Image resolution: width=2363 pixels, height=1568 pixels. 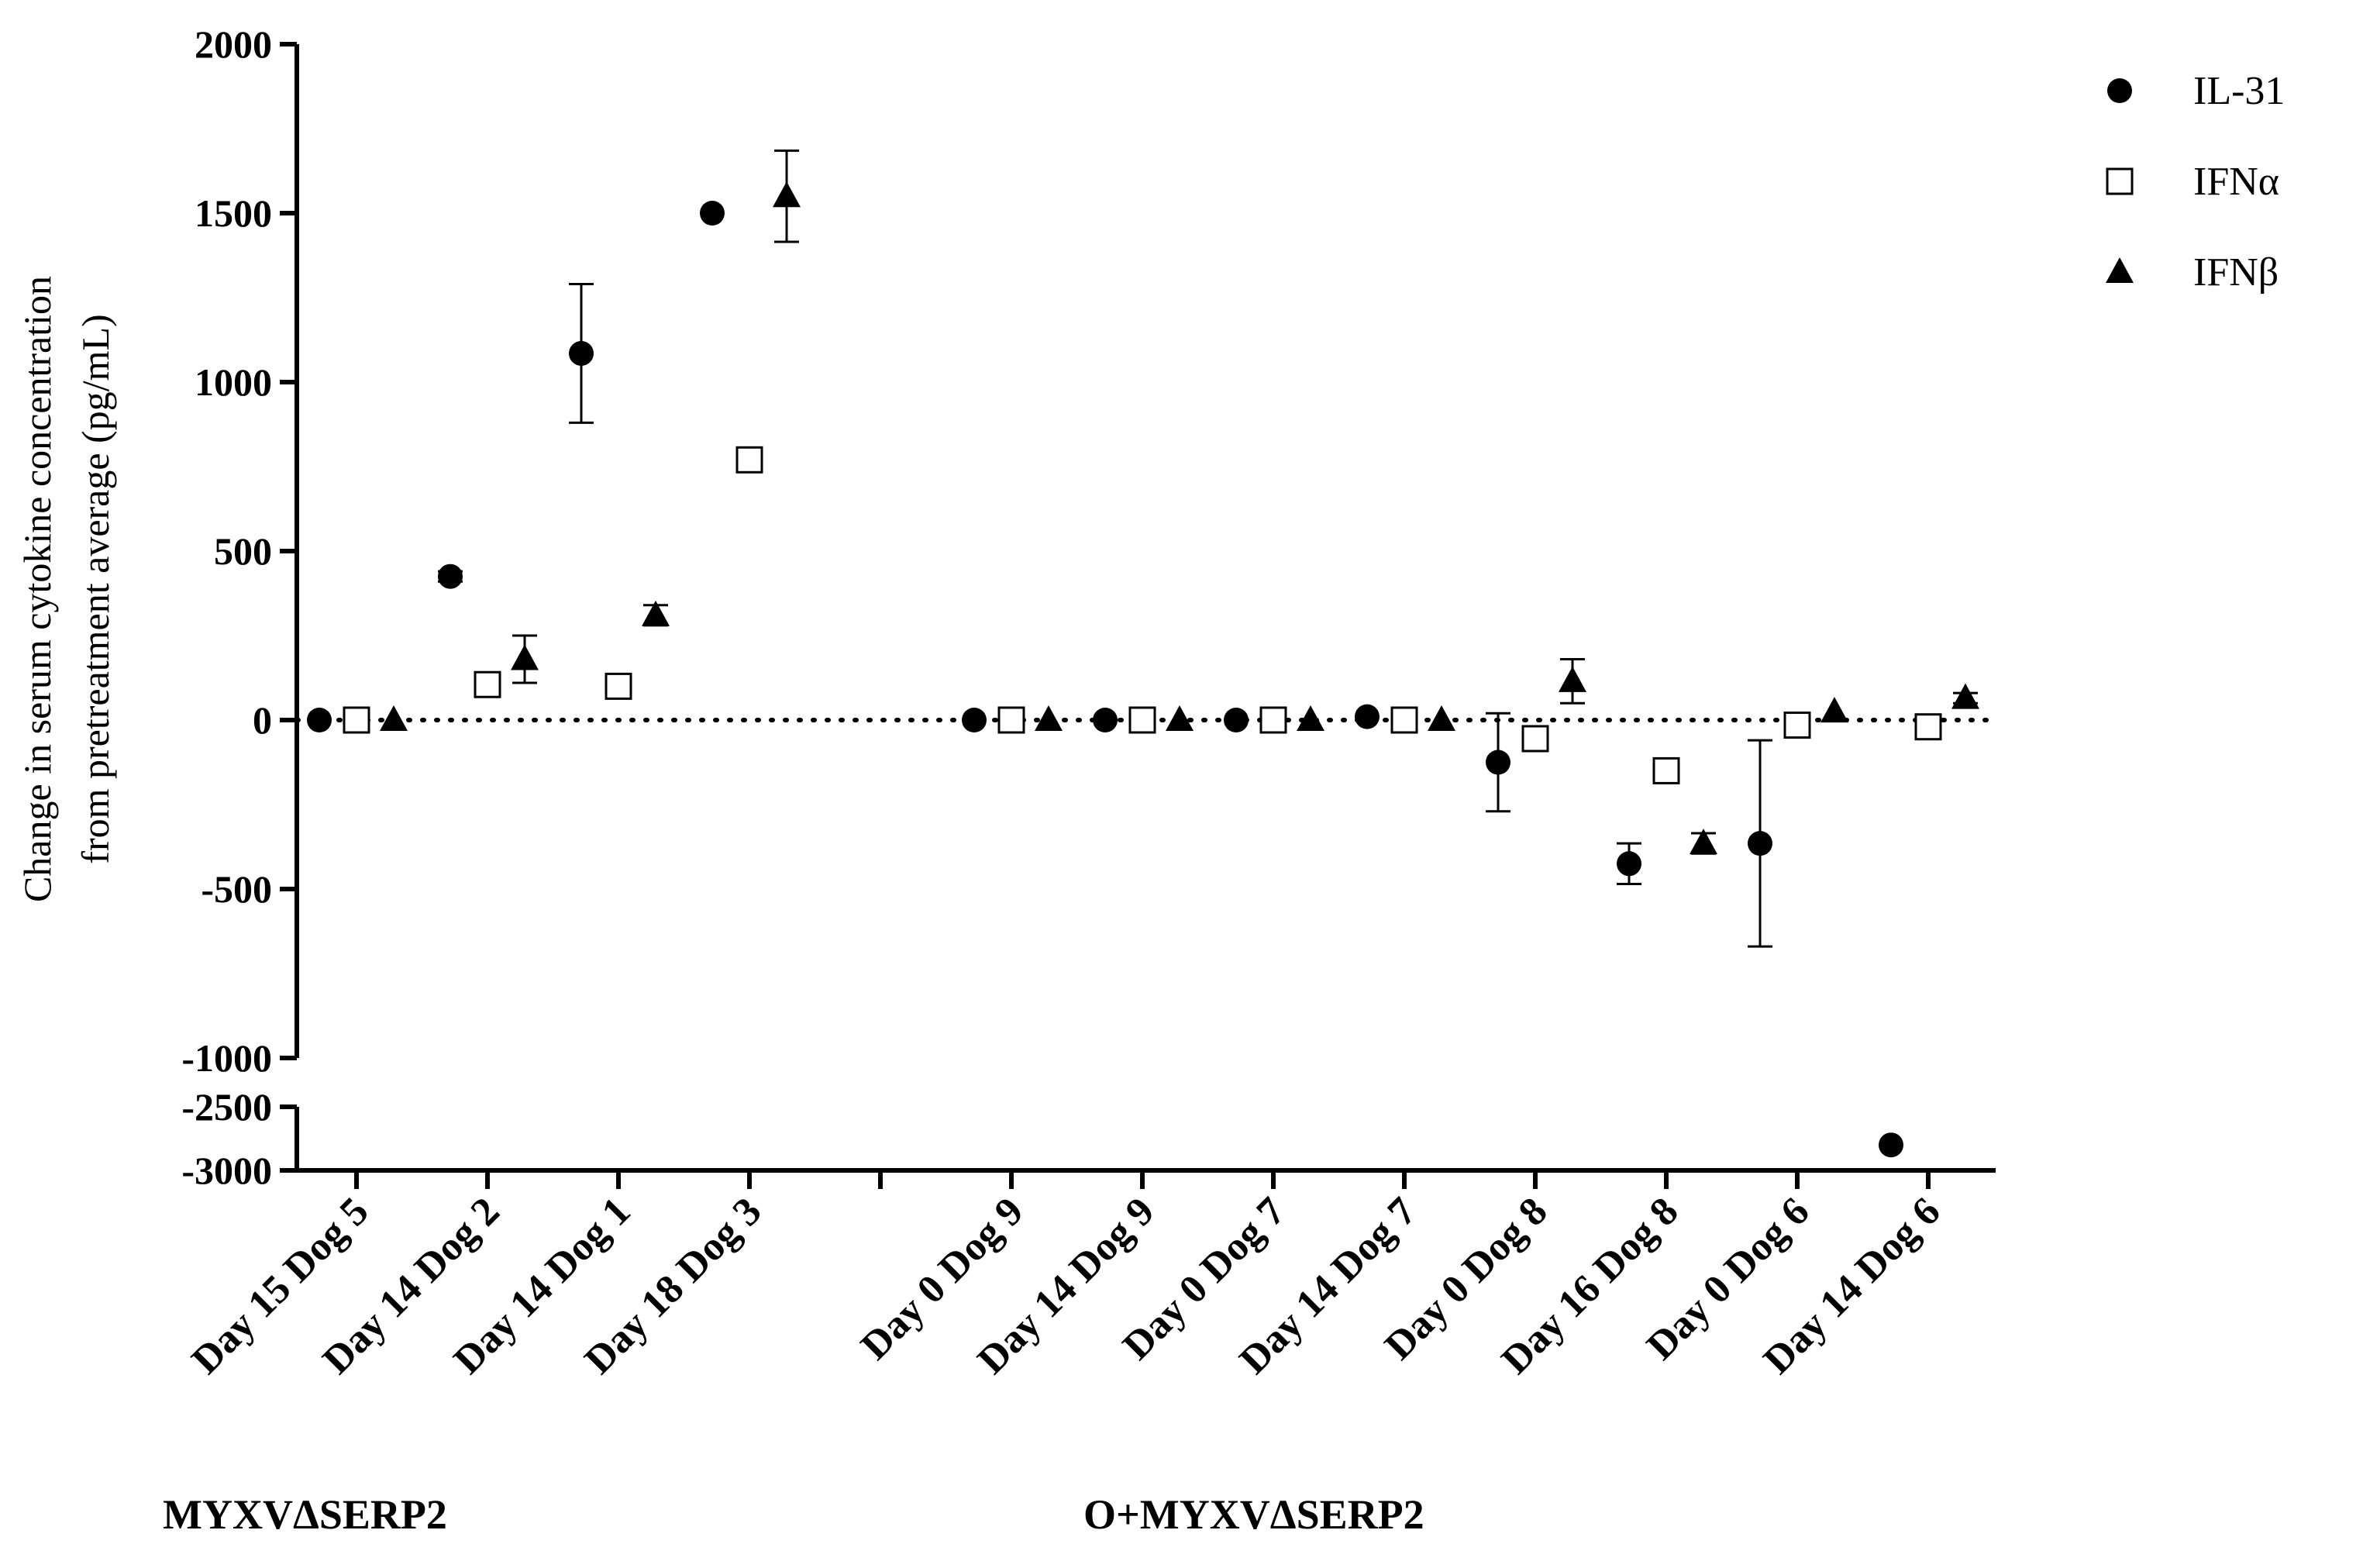 I want to click on y-tick-label: 2000, so click(x=233, y=44).